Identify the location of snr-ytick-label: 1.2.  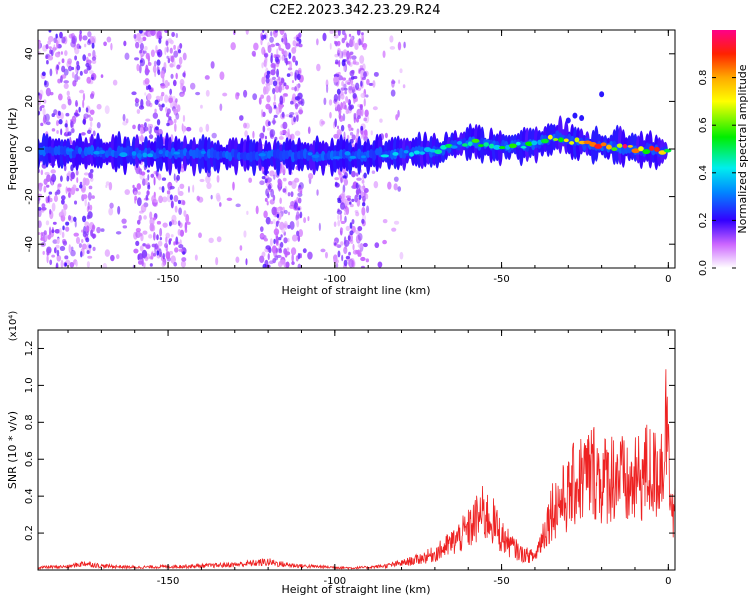
(29, 349).